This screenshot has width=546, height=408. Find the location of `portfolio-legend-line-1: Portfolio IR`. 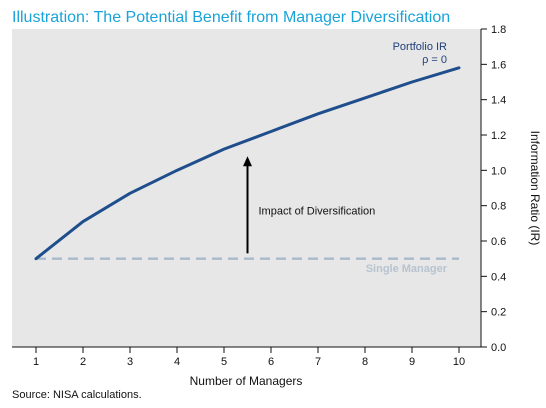

portfolio-legend-line-1: Portfolio IR is located at coordinates (420, 47).